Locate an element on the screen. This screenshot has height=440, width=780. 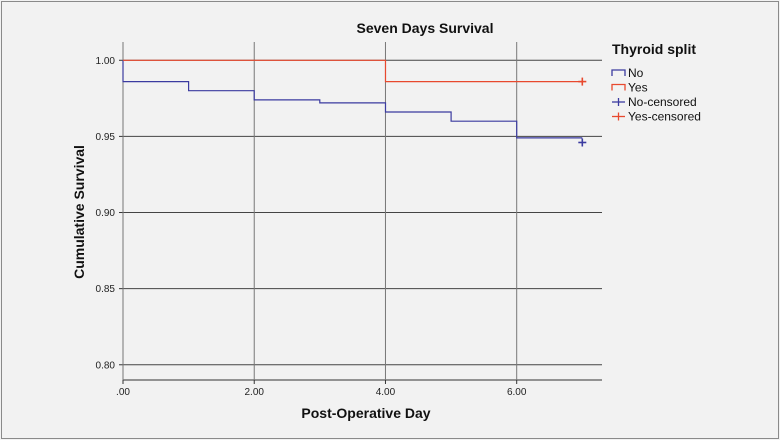
y-axis-label: Cumulative Survival is located at coordinates (79, 212).